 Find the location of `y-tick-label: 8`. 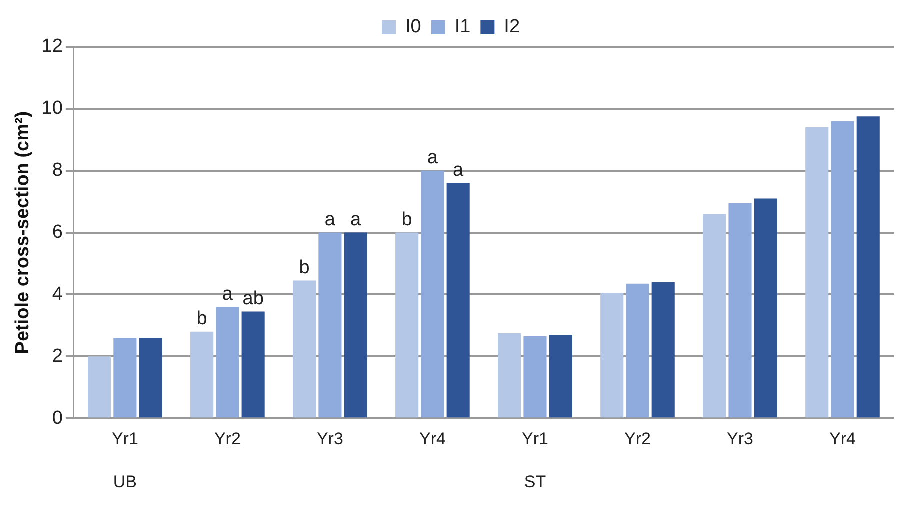

y-tick-label: 8 is located at coordinates (57, 171).